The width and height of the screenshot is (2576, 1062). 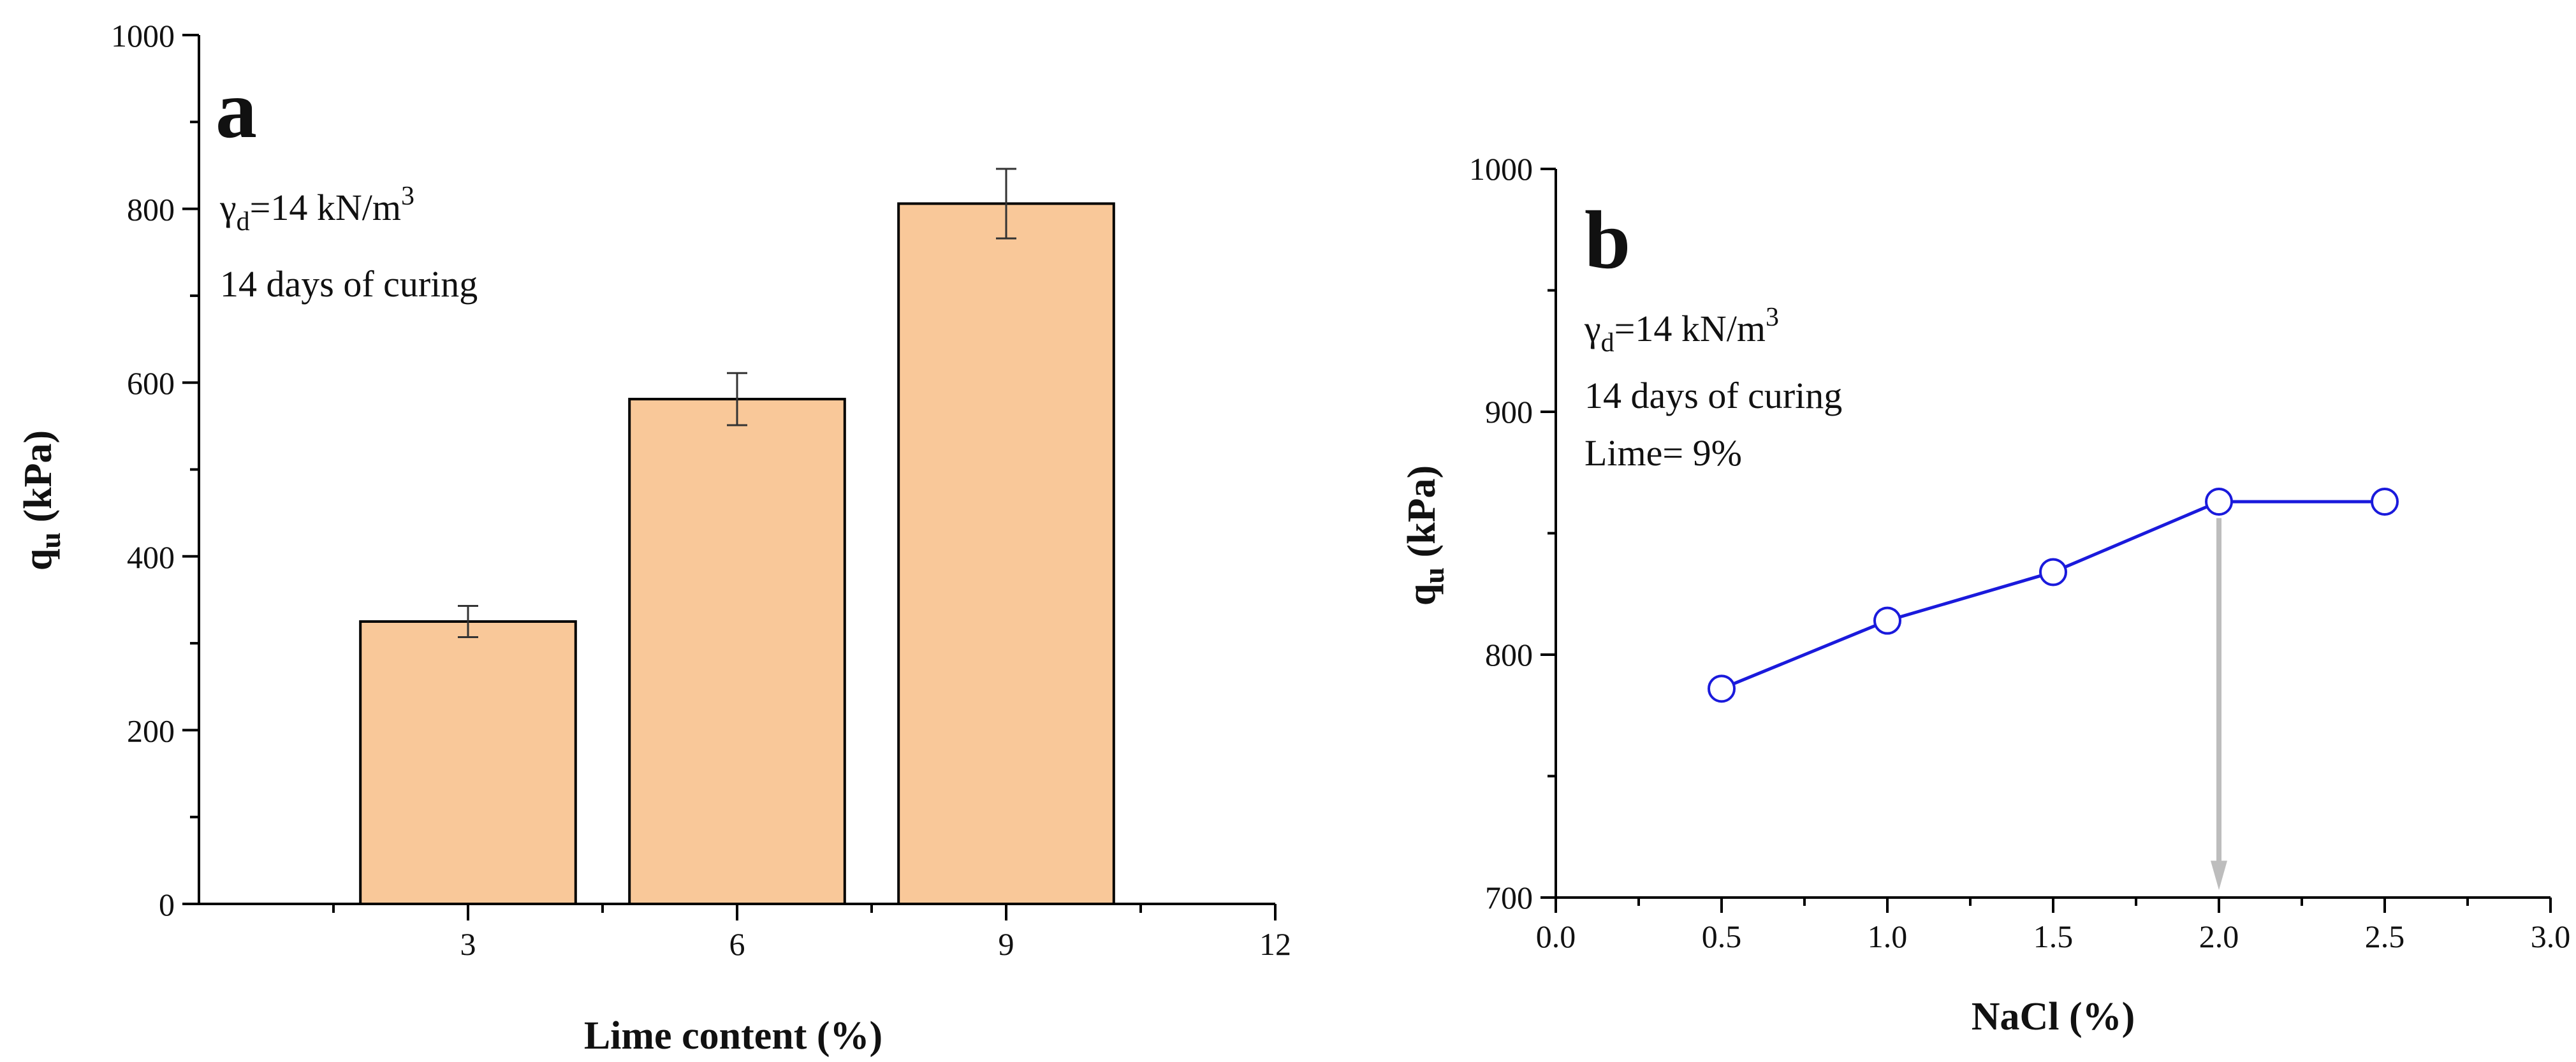 What do you see at coordinates (1433, 575) in the screenshot?
I see `y-axis-label-sub-b: u` at bounding box center [1433, 575].